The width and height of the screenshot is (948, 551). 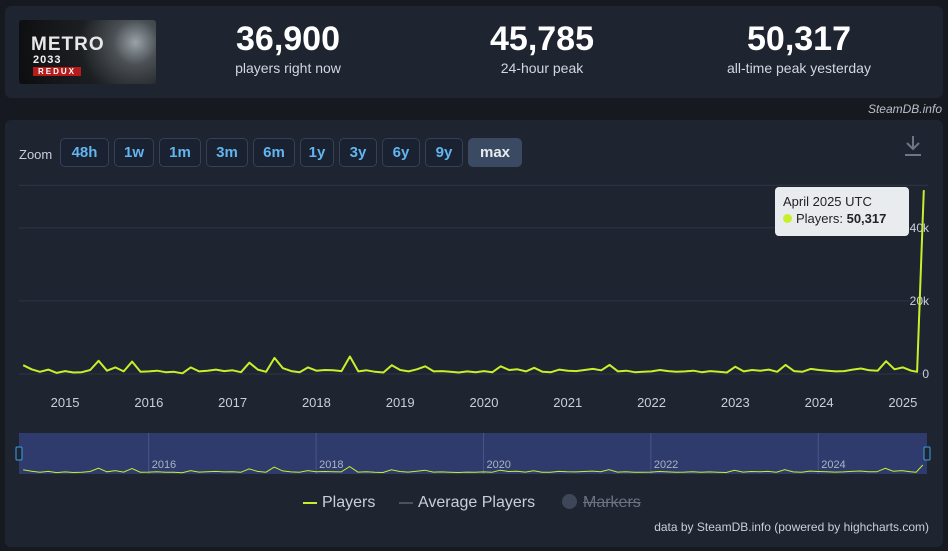 I want to click on x-tick-label: 2025, so click(x=902, y=402).